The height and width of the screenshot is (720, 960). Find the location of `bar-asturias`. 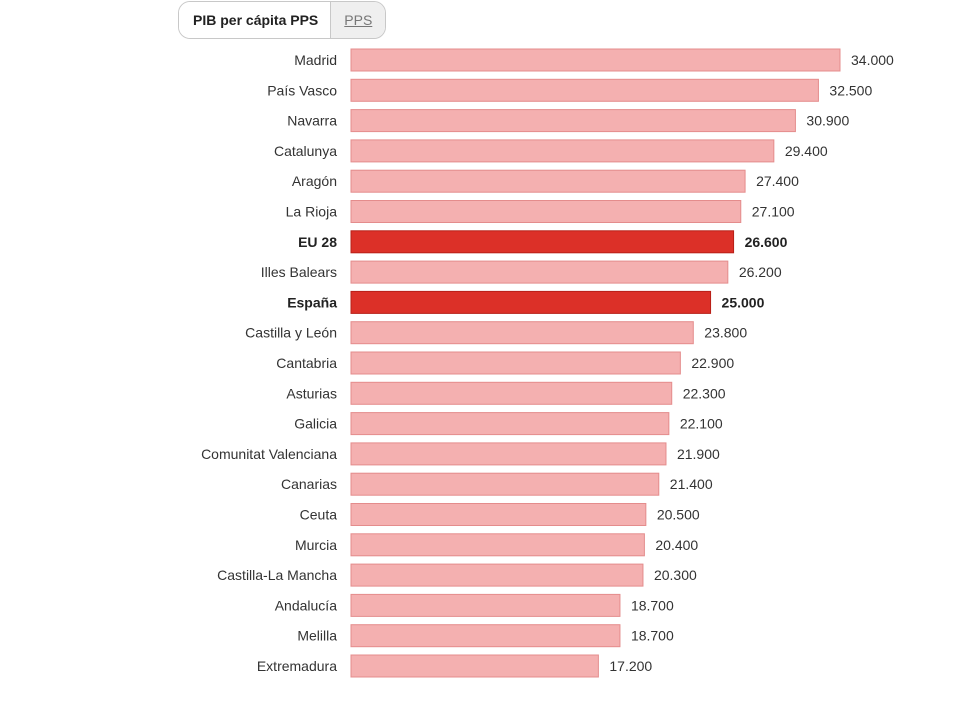

bar-asturias is located at coordinates (511, 393).